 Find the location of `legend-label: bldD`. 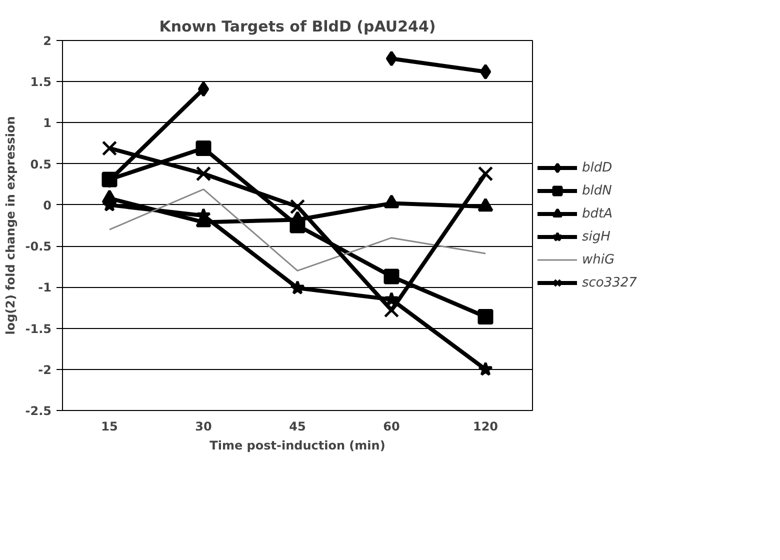

legend-label: bldD is located at coordinates (597, 167).